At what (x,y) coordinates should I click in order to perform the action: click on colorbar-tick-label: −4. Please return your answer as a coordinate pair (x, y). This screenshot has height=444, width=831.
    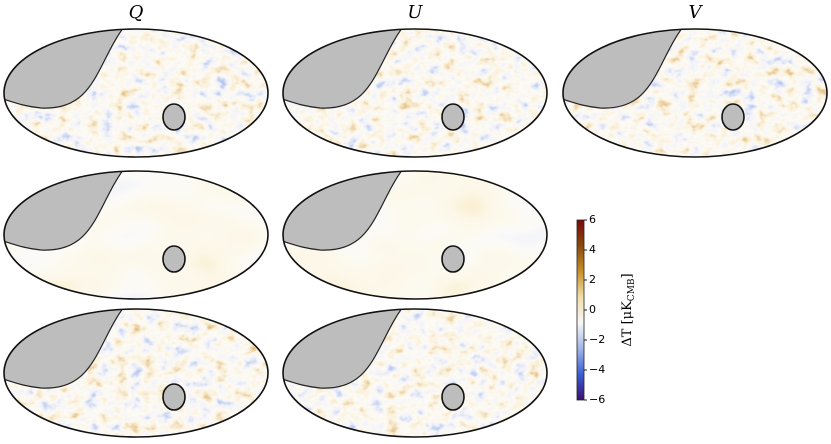
    Looking at the image, I should click on (597, 369).